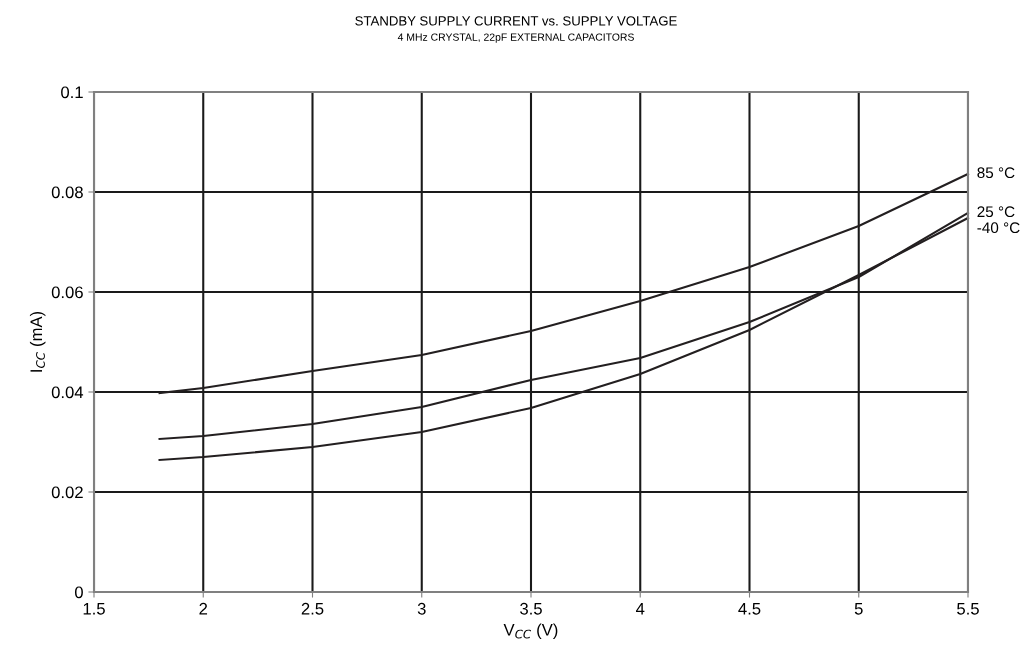  What do you see at coordinates (67, 492) in the screenshot?
I see `y-tick-label: 0.02` at bounding box center [67, 492].